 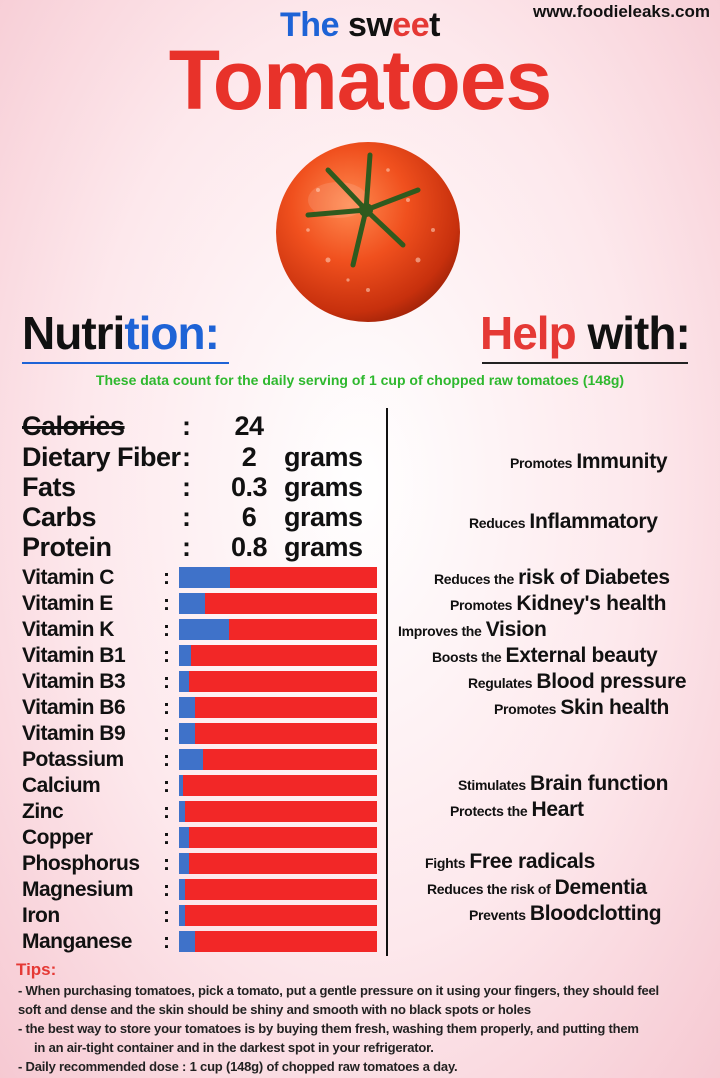 What do you see at coordinates (360, 80) in the screenshot?
I see `page-title: Tomatoes` at bounding box center [360, 80].